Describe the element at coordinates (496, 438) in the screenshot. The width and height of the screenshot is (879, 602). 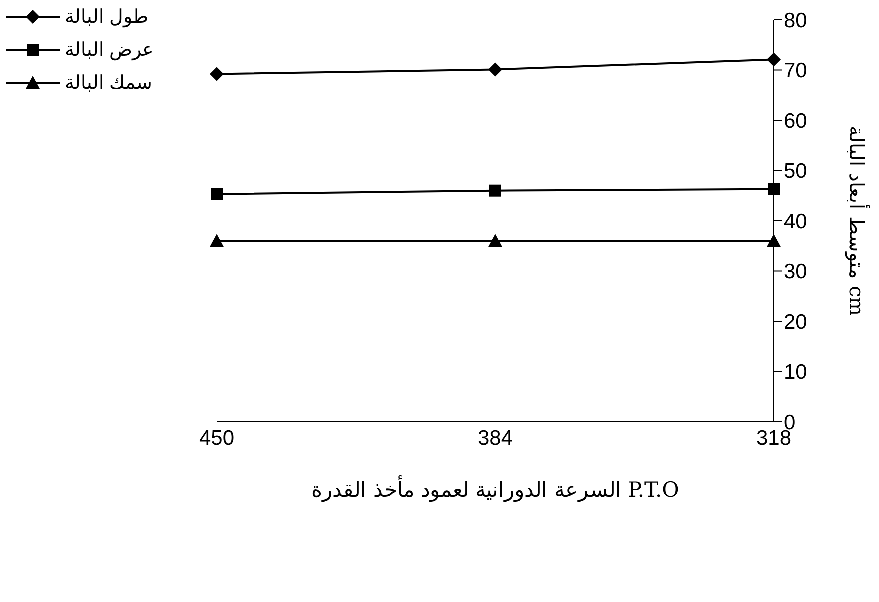
I see `x-tick-label: 384` at that location.